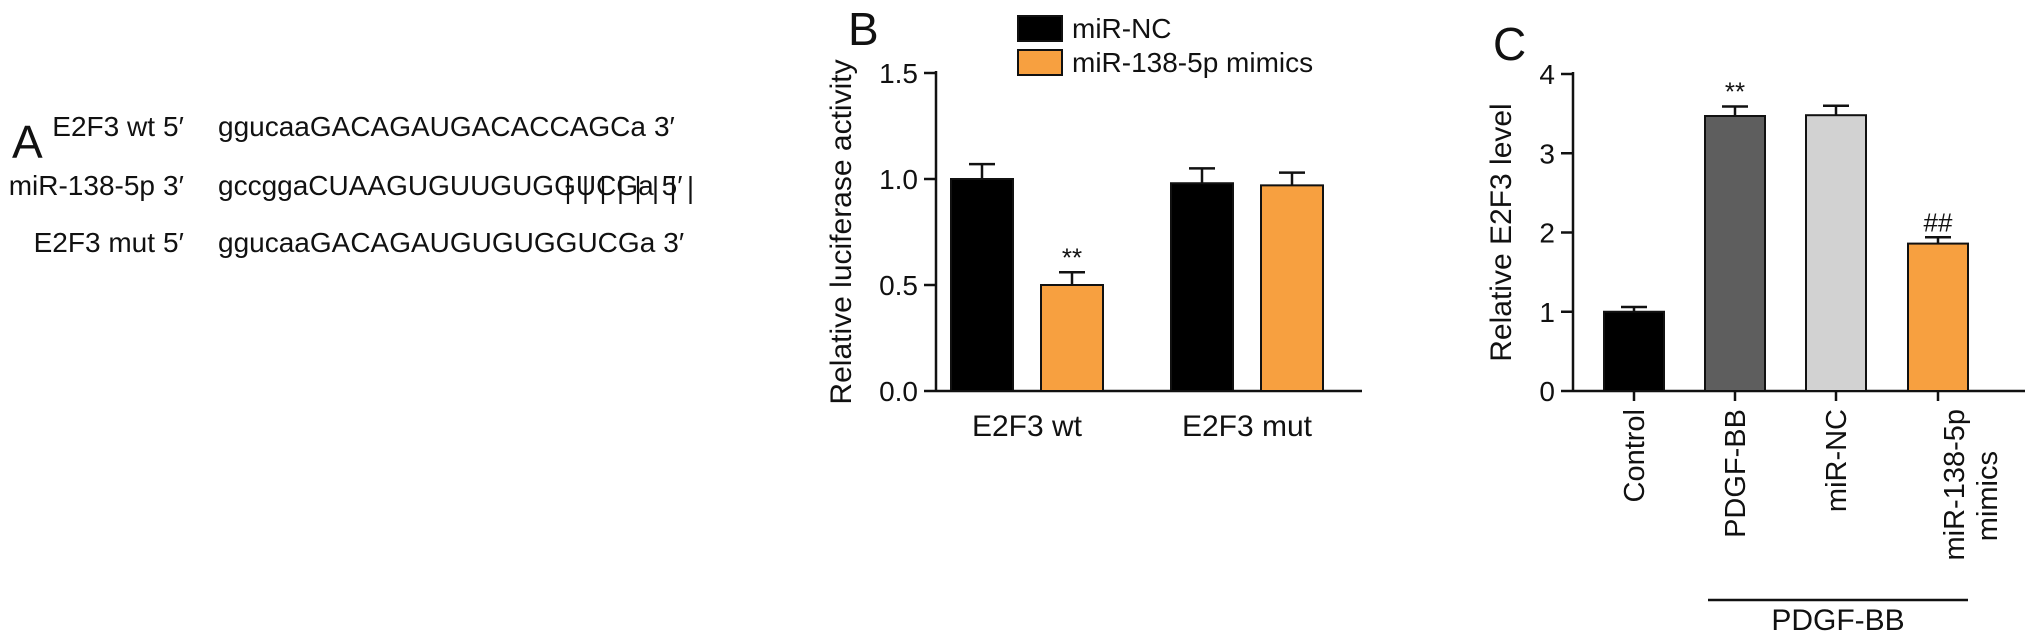 The width and height of the screenshot is (2032, 640). Describe the element at coordinates (863, 29) in the screenshot. I see `panel-b-letter: B` at that location.